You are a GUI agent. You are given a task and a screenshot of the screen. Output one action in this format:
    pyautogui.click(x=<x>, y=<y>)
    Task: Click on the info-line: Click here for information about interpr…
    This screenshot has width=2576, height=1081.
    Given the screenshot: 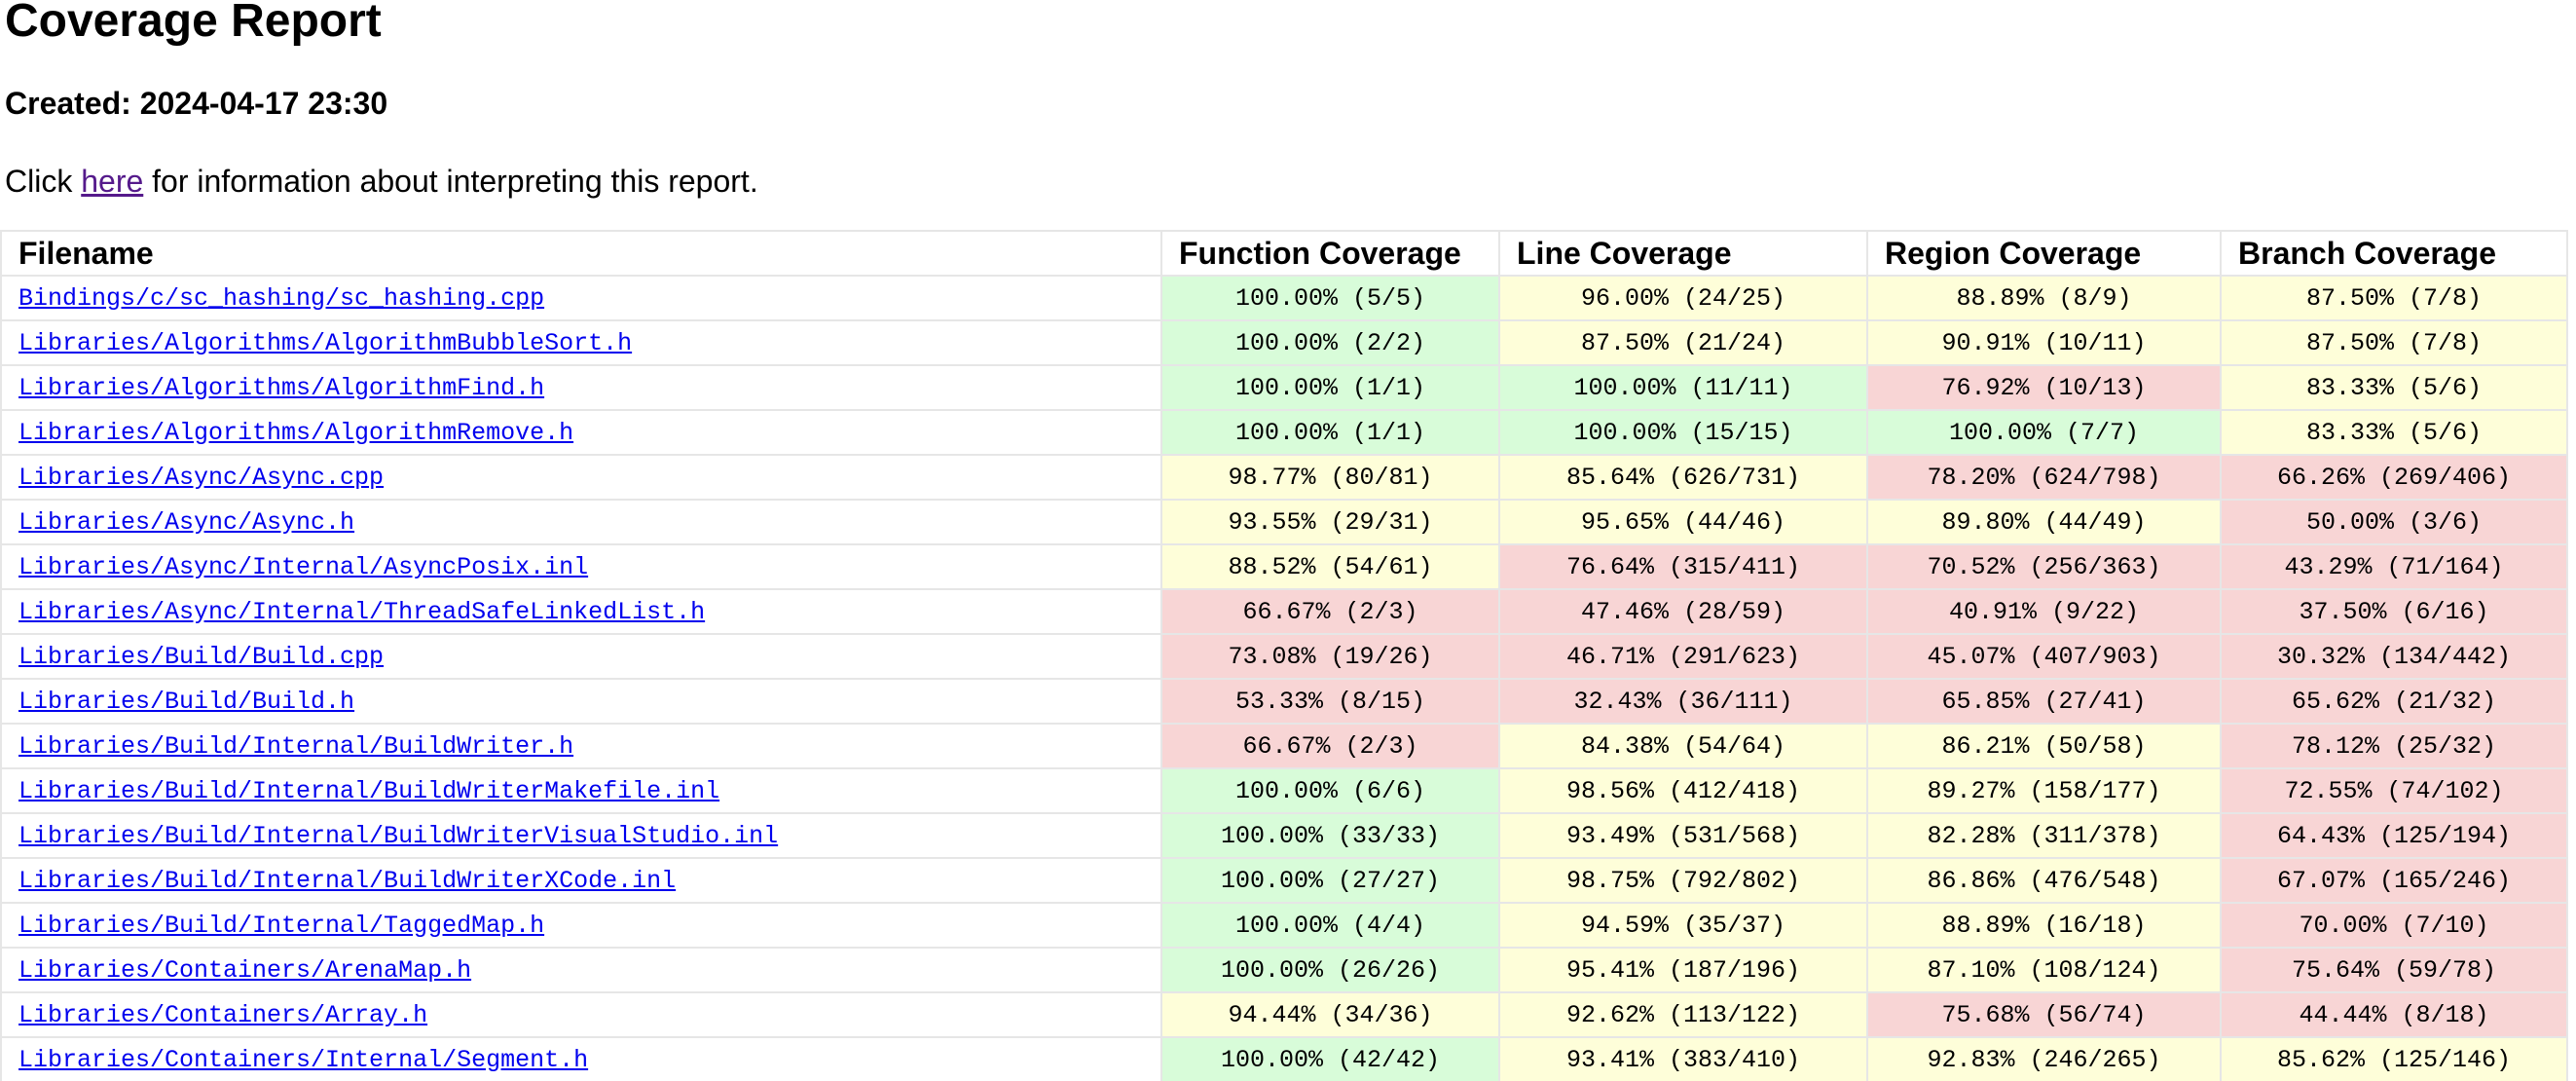 What is the action you would take?
    pyautogui.click(x=1288, y=181)
    